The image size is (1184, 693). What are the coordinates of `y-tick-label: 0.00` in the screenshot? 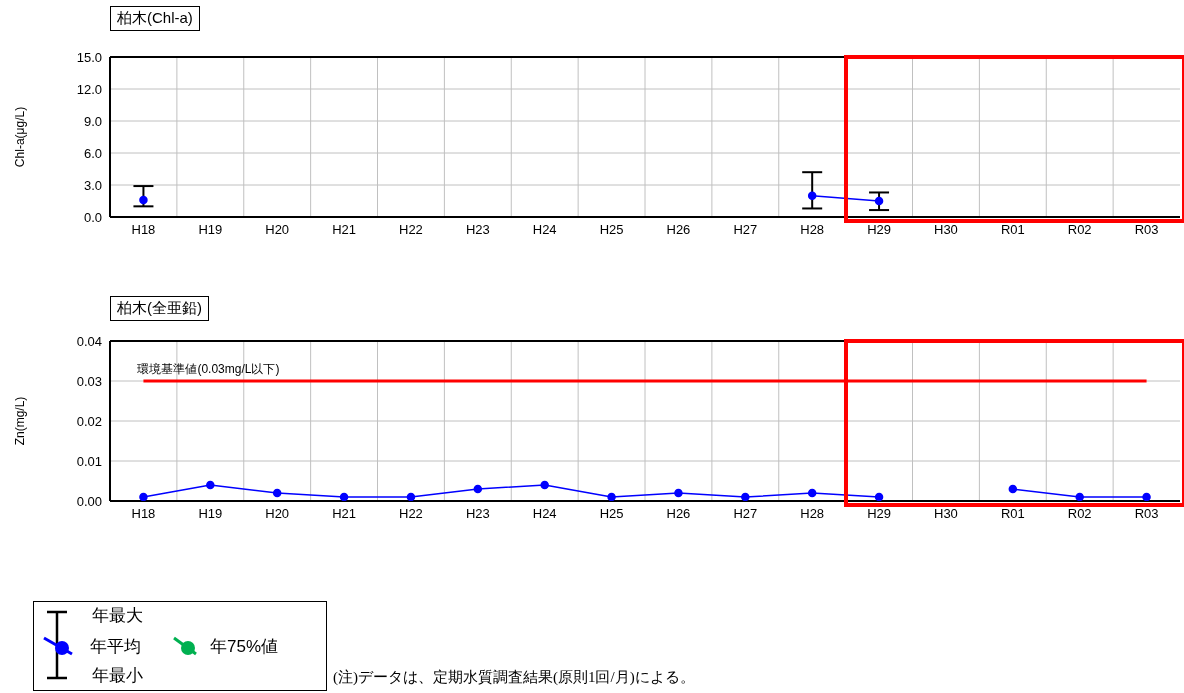 It's located at (89, 501).